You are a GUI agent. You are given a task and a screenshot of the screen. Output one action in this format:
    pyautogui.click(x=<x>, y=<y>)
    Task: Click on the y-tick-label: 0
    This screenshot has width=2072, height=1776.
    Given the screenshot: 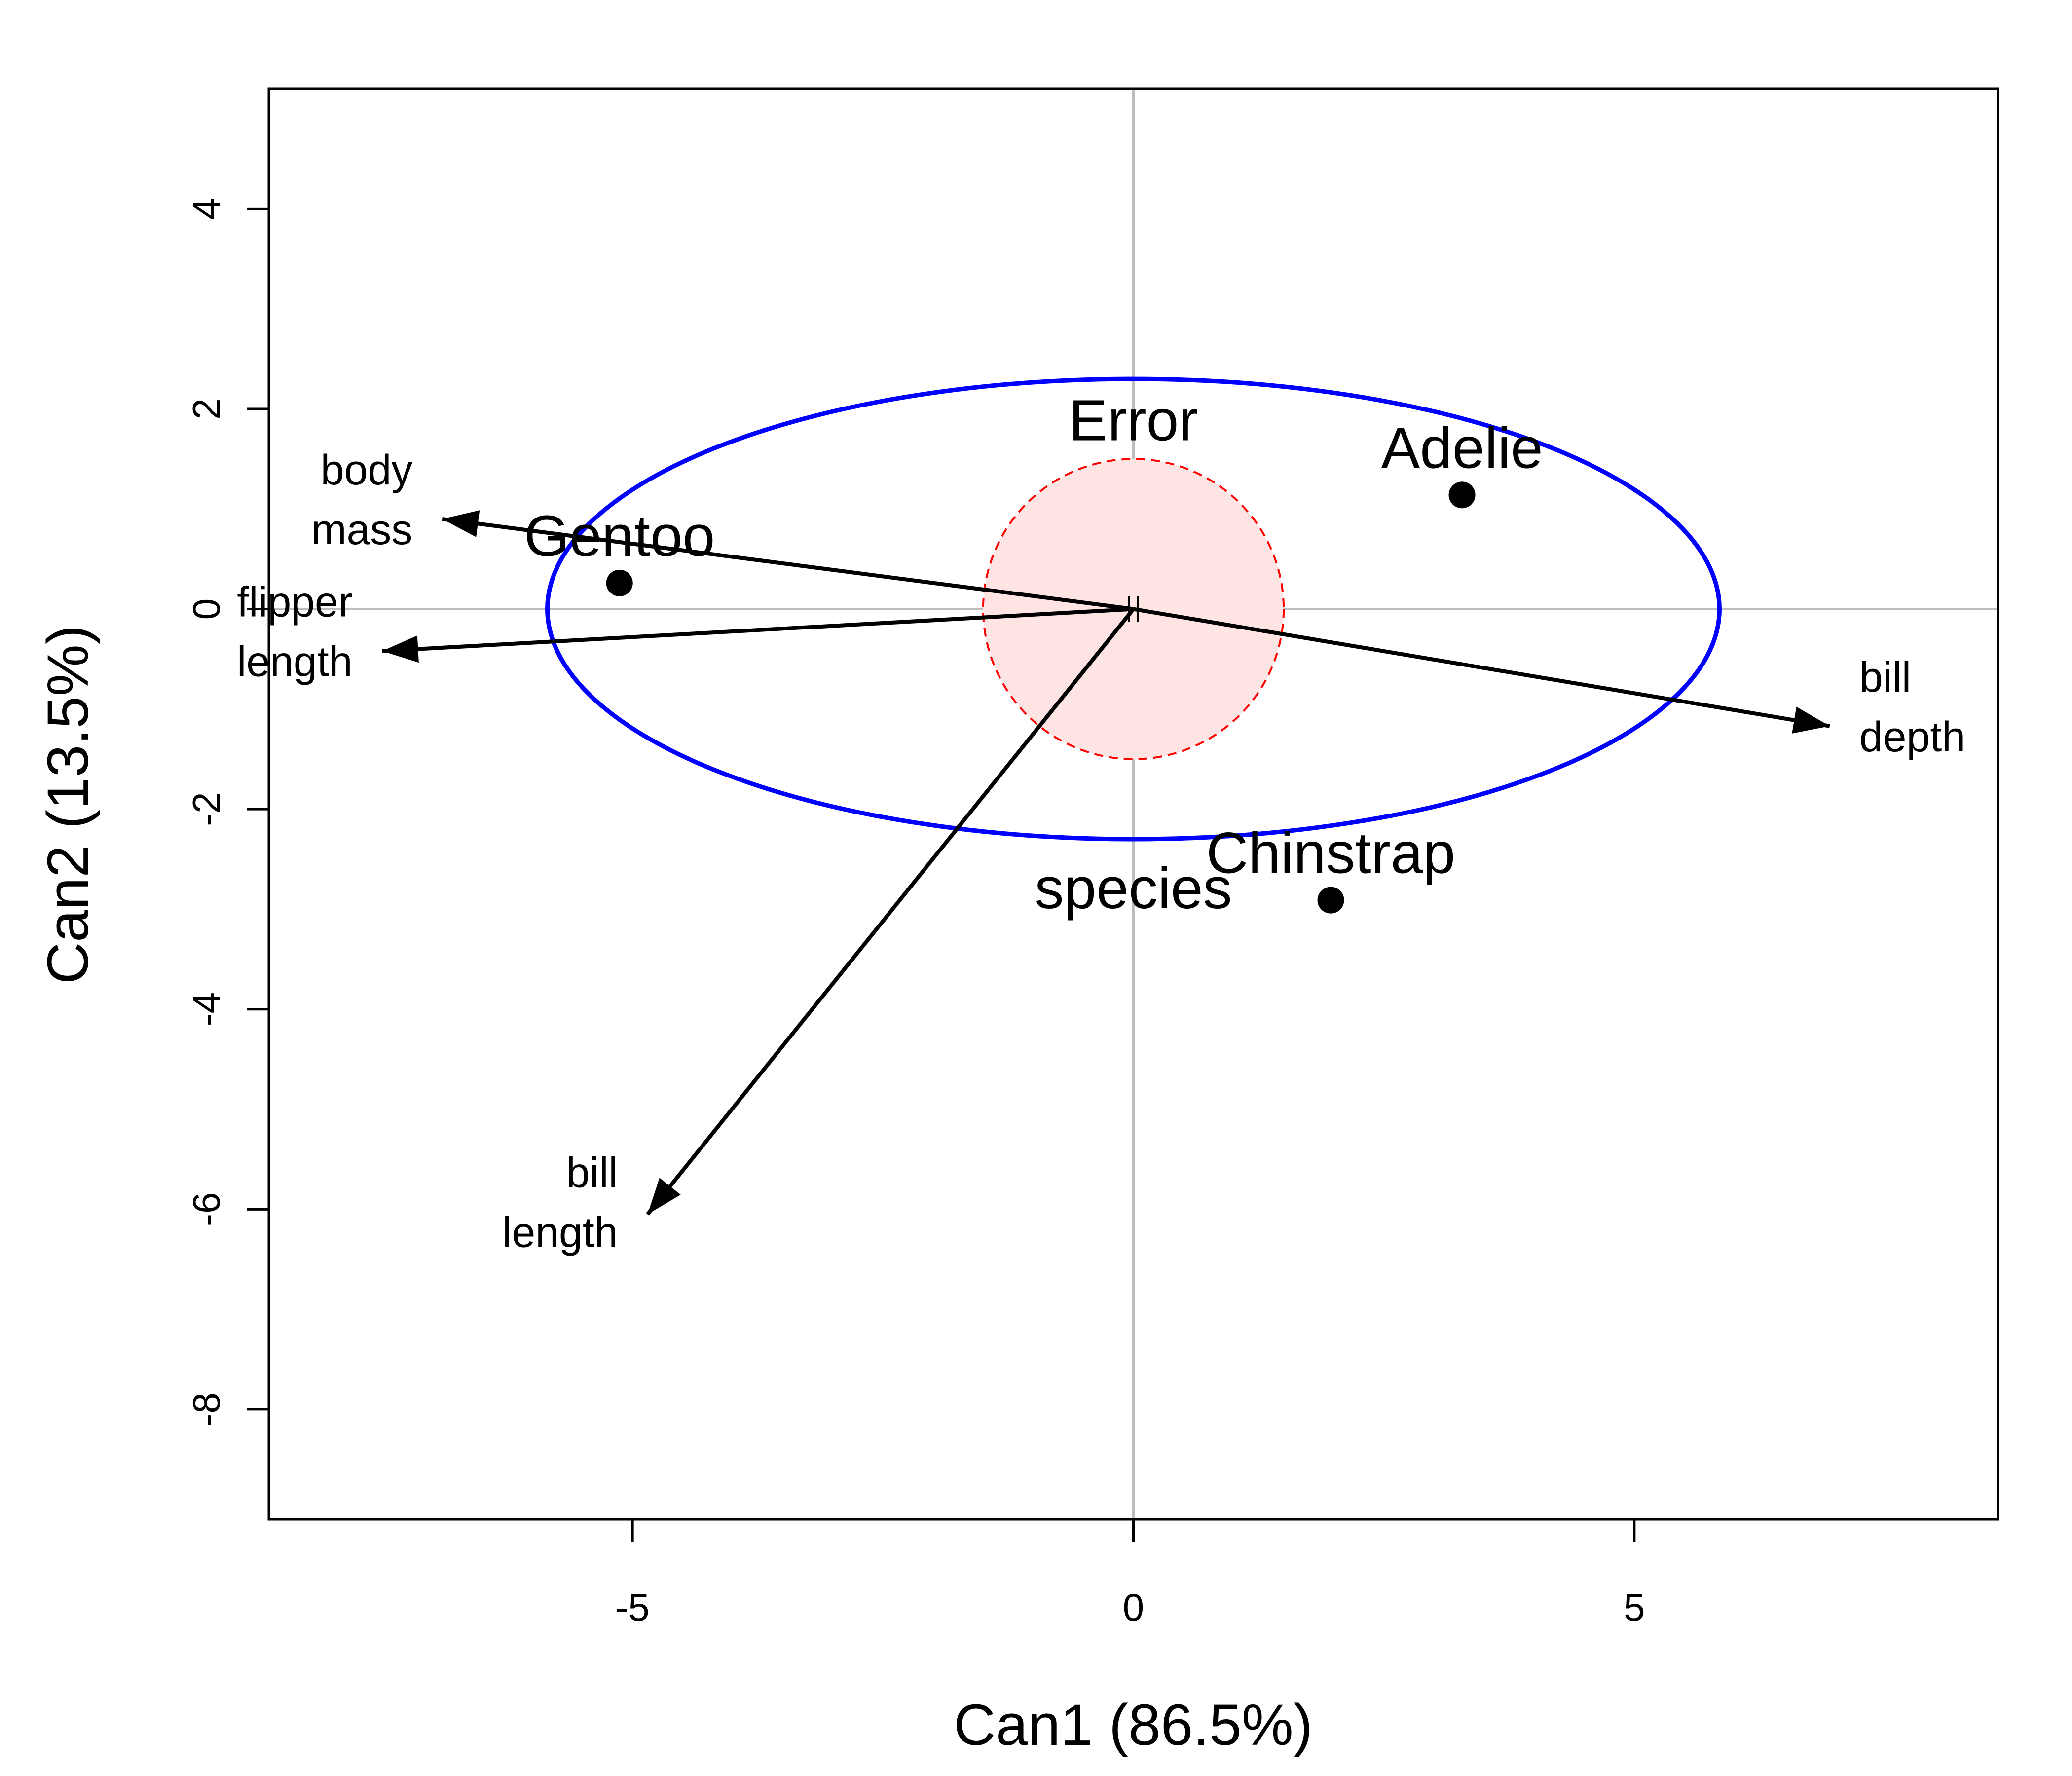 What is the action you would take?
    pyautogui.click(x=206, y=609)
    